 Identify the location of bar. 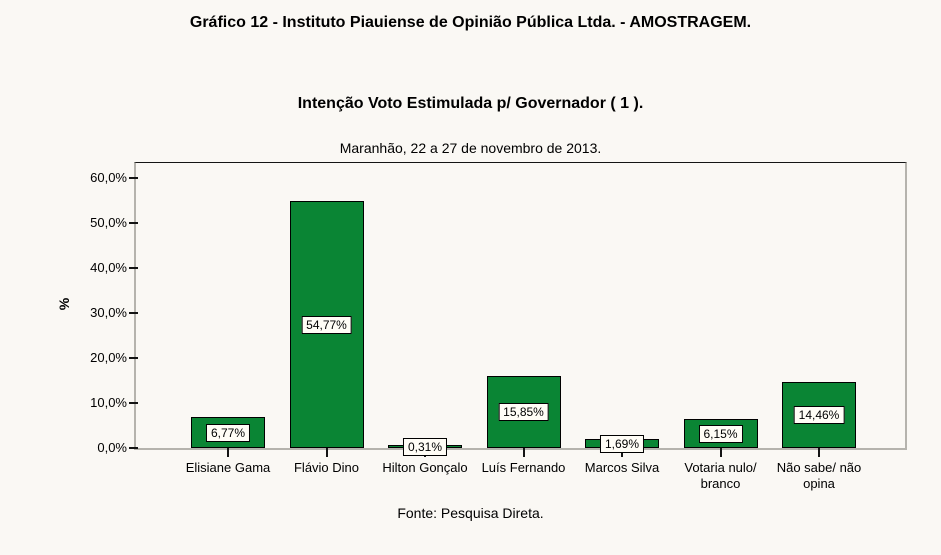
(228, 432).